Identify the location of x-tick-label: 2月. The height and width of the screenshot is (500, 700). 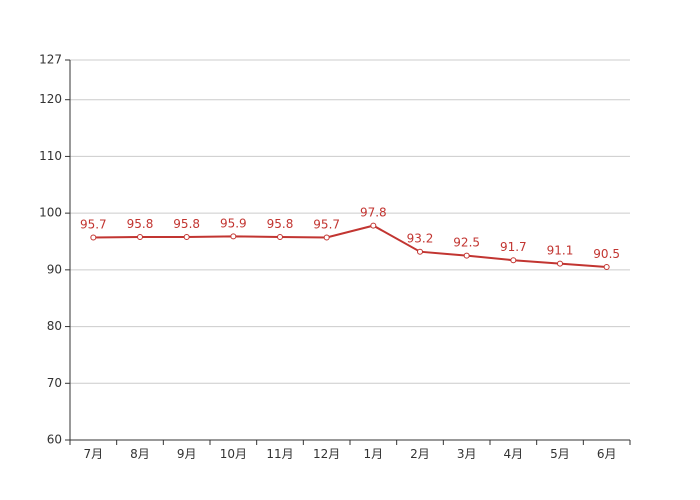
(420, 454).